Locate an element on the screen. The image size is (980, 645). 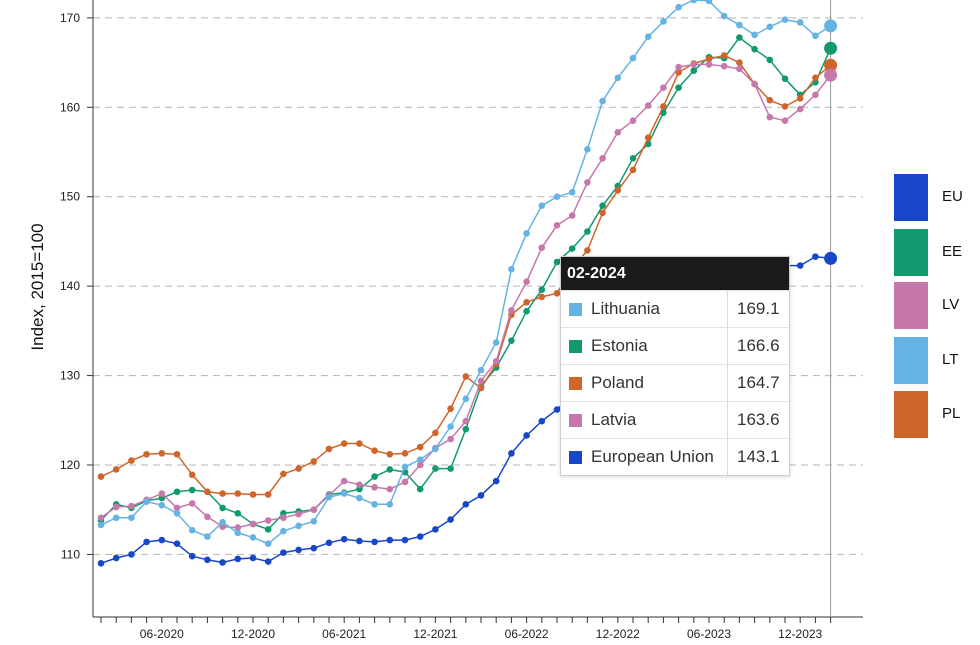
legend-swatch-pl is located at coordinates (911, 414).